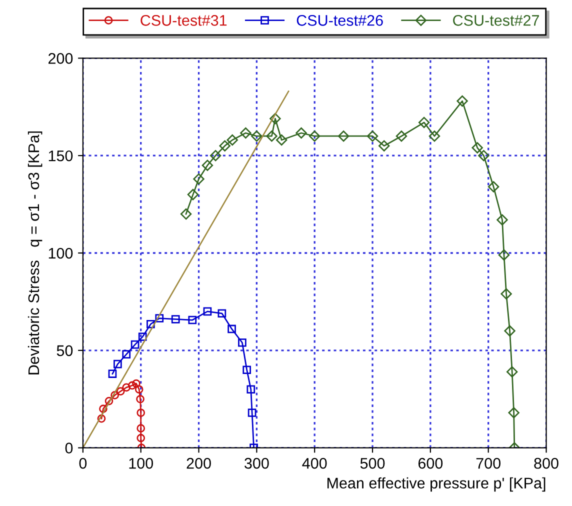  Describe the element at coordinates (69, 448) in the screenshot. I see `y-tick-label: 0` at that location.